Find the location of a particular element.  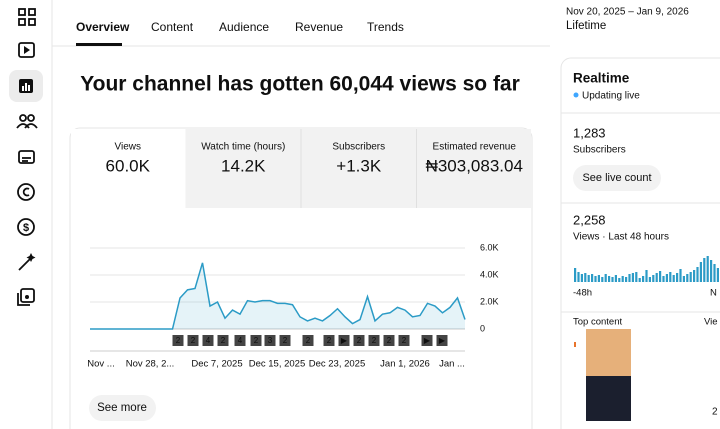

earn-icon: $ is located at coordinates (26, 227).